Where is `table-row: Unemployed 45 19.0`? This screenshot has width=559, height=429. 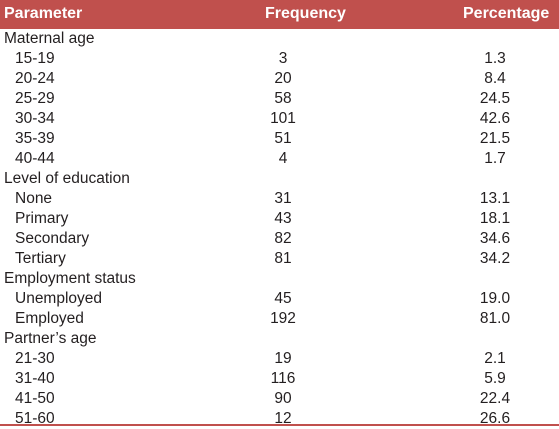
table-row: Unemployed 45 19.0 is located at coordinates (279, 299).